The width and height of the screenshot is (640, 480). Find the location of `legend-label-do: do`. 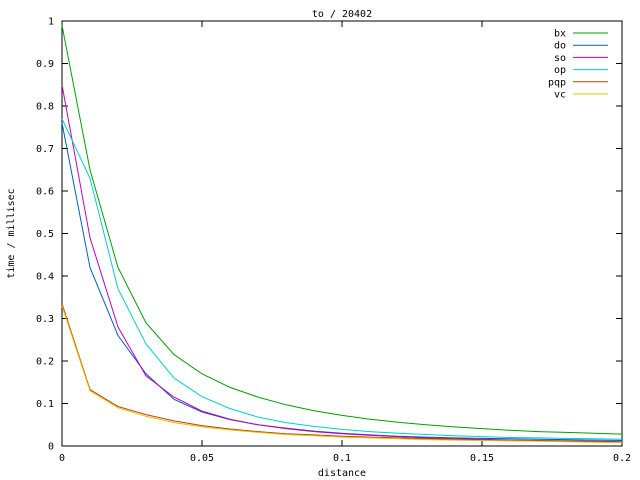

legend-label-do: do is located at coordinates (560, 46).